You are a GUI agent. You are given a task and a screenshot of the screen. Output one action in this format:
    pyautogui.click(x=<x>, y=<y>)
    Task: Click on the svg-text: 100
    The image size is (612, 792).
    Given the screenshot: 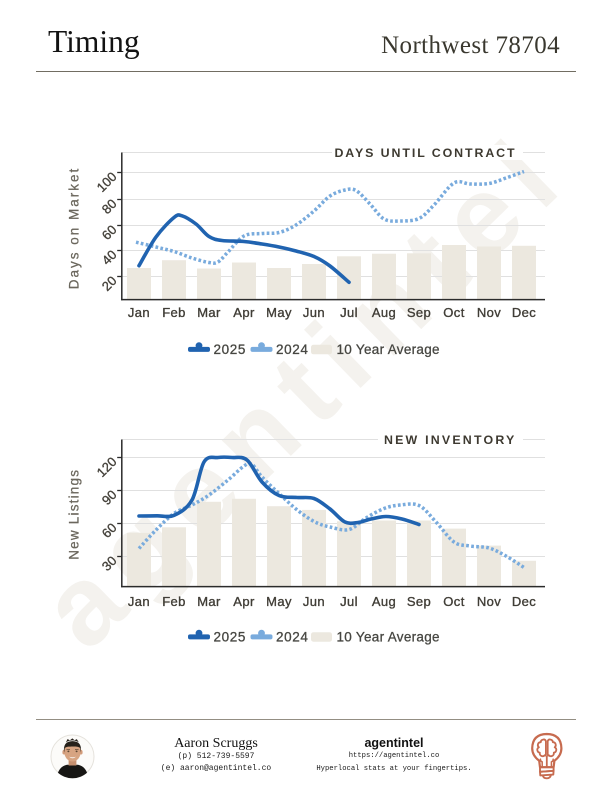 What is the action you would take?
    pyautogui.click(x=107, y=182)
    